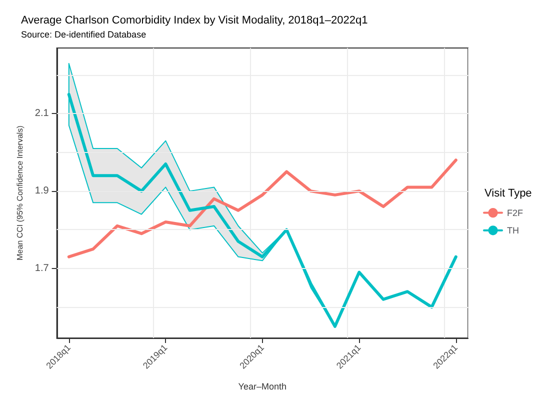 This screenshot has width=542, height=408. What do you see at coordinates (42, 114) in the screenshot?
I see `y-tick-label: 2.1` at bounding box center [42, 114].